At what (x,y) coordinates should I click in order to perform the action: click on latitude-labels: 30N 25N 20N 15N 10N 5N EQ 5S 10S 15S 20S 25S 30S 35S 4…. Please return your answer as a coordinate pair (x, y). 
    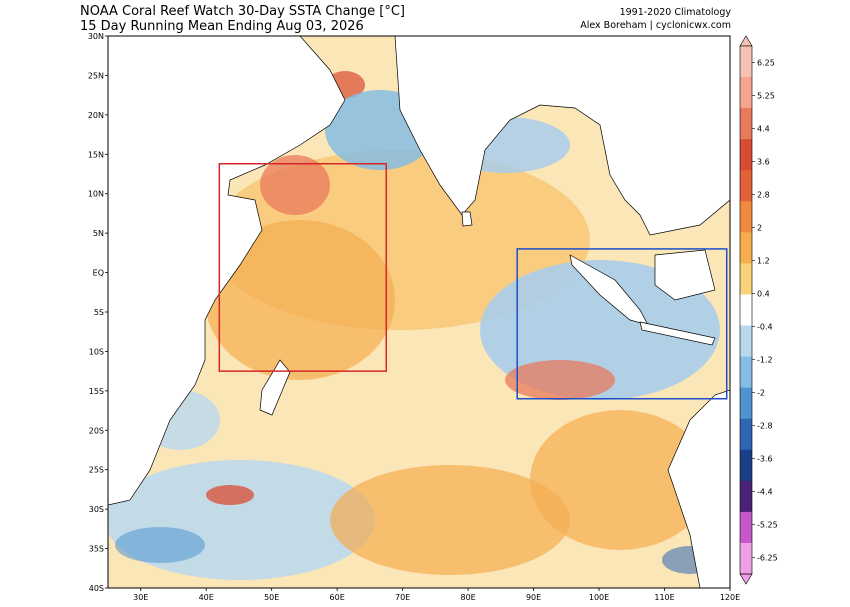
    Looking at the image, I should click on (98, 312).